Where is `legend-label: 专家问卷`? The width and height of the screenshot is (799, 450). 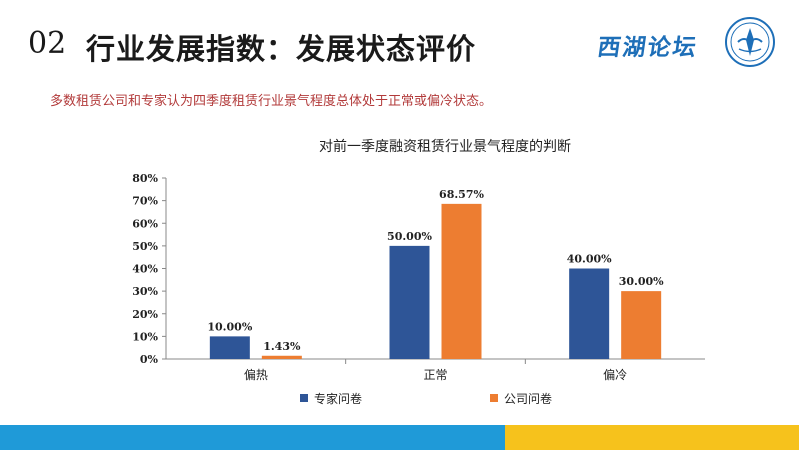
legend-label: 专家问卷 is located at coordinates (338, 398).